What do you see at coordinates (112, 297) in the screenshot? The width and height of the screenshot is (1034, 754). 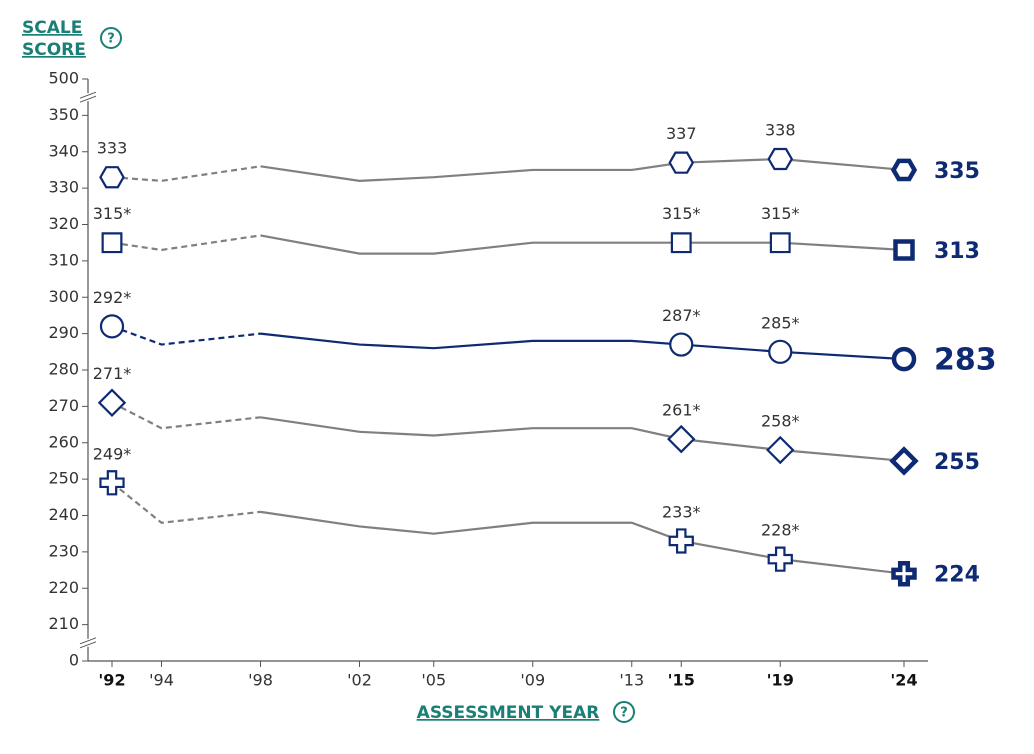 I see `value-label: 292*` at bounding box center [112, 297].